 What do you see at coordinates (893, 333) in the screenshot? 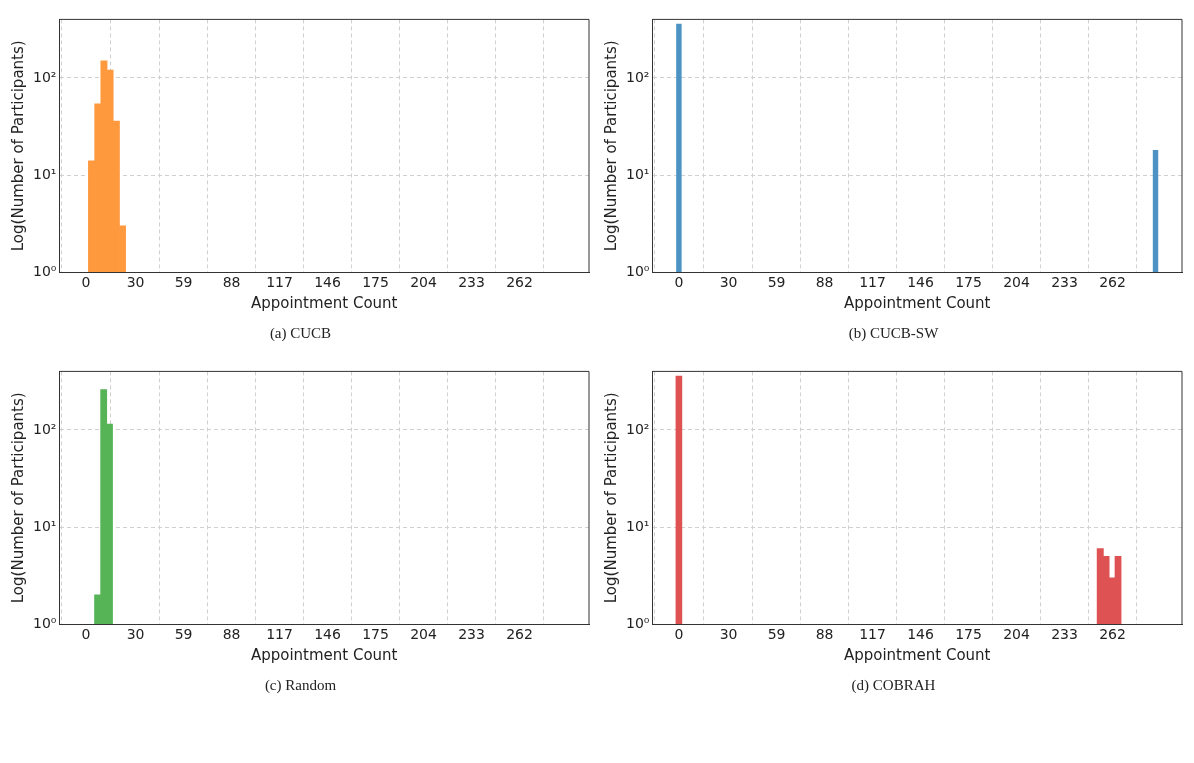
I see `text: (b) CUCB-SW` at bounding box center [893, 333].